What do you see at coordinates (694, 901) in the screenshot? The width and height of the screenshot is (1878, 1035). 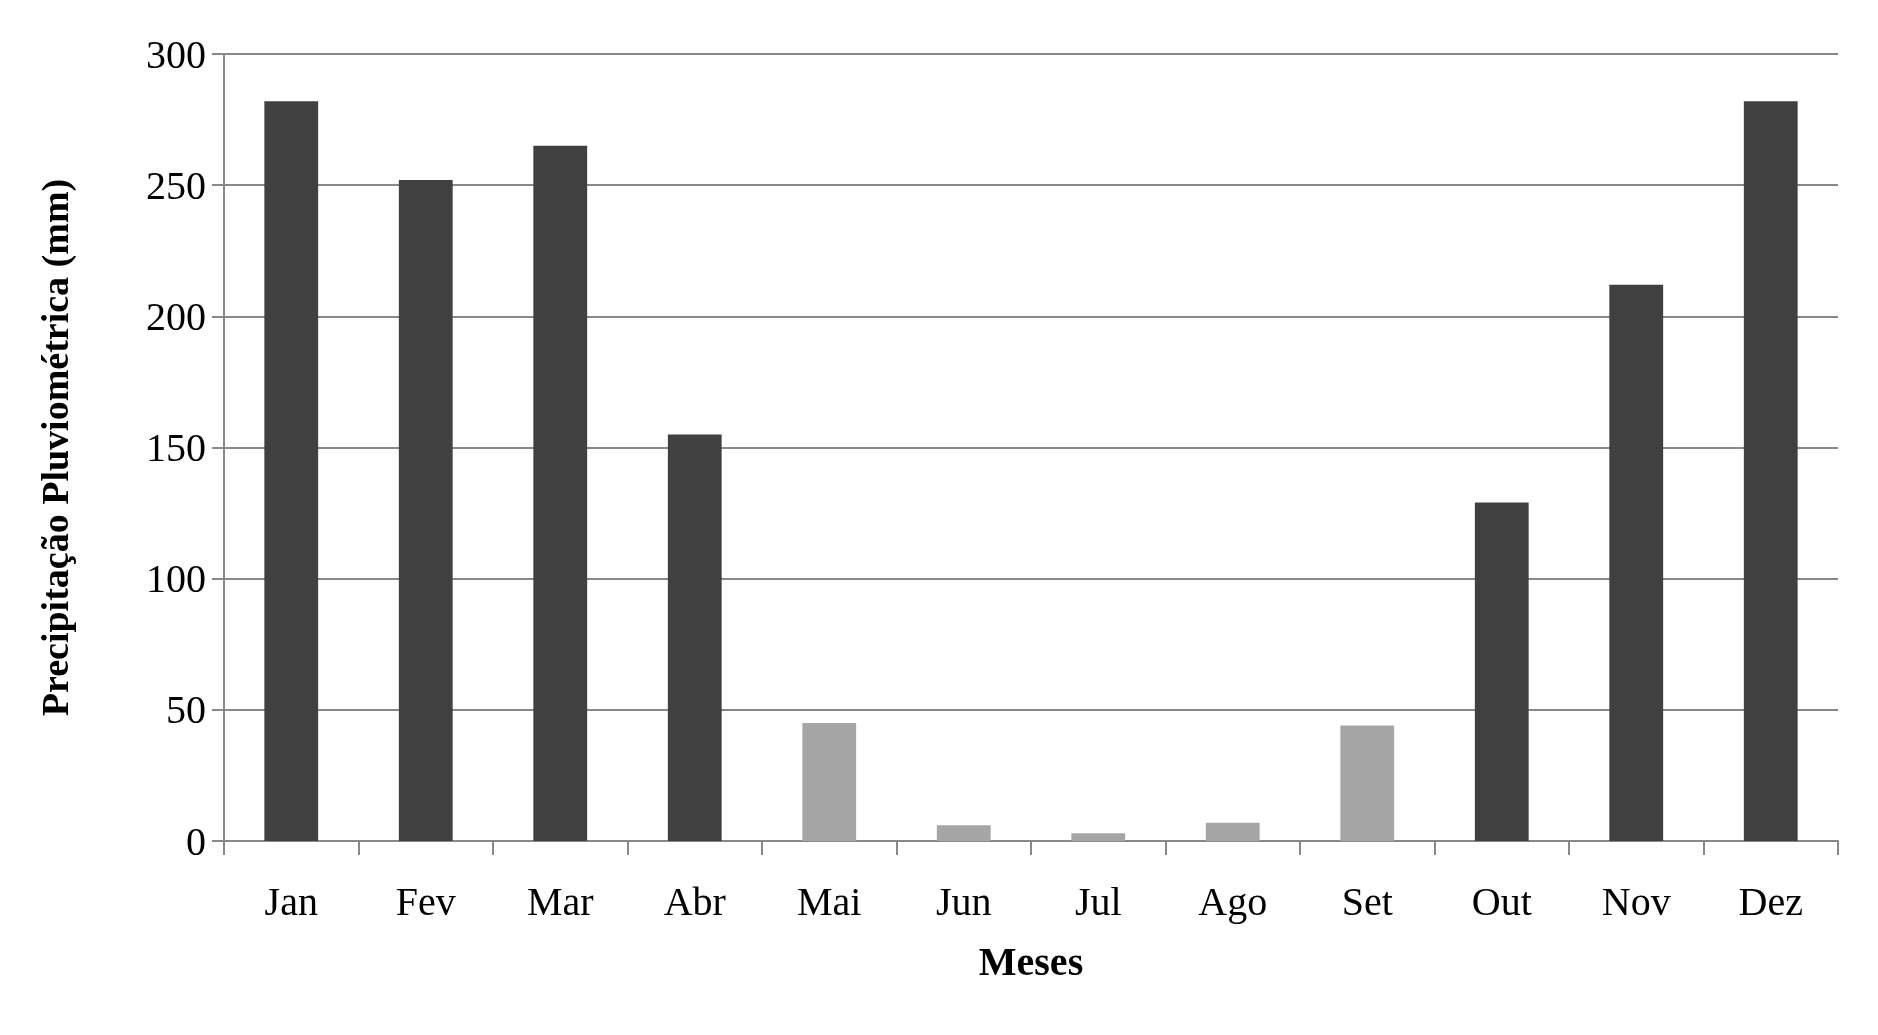 I see `x-tick-label: Abr` at bounding box center [694, 901].